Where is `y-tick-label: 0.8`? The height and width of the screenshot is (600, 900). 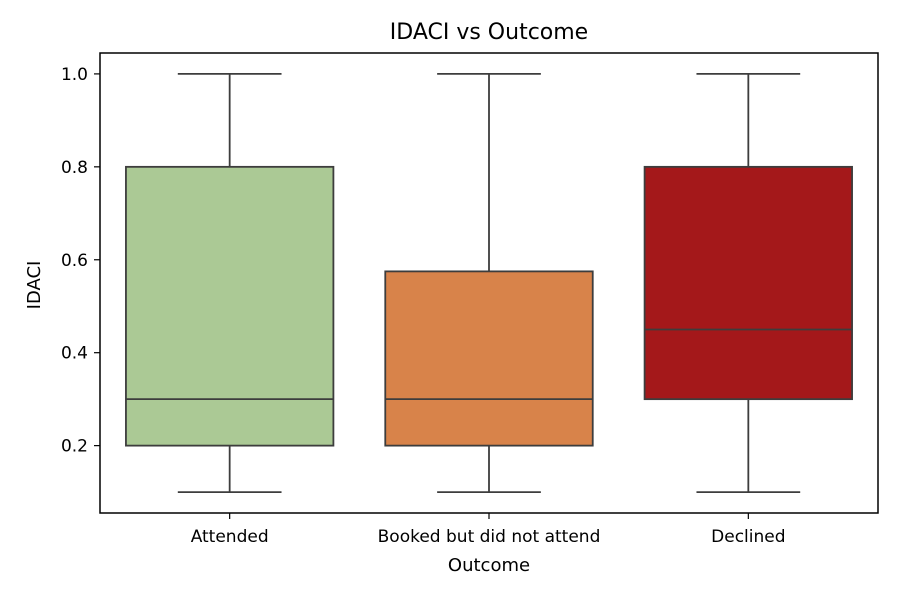
y-tick-label: 0.8 is located at coordinates (74, 168).